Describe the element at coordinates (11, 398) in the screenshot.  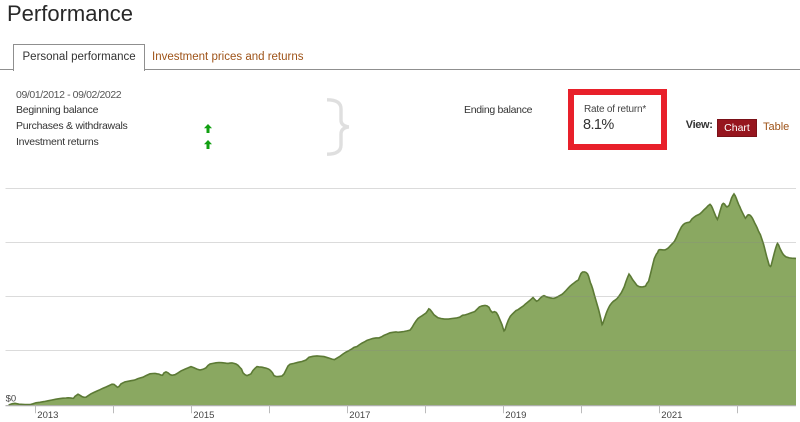
I see `svg-text: $0` at that location.